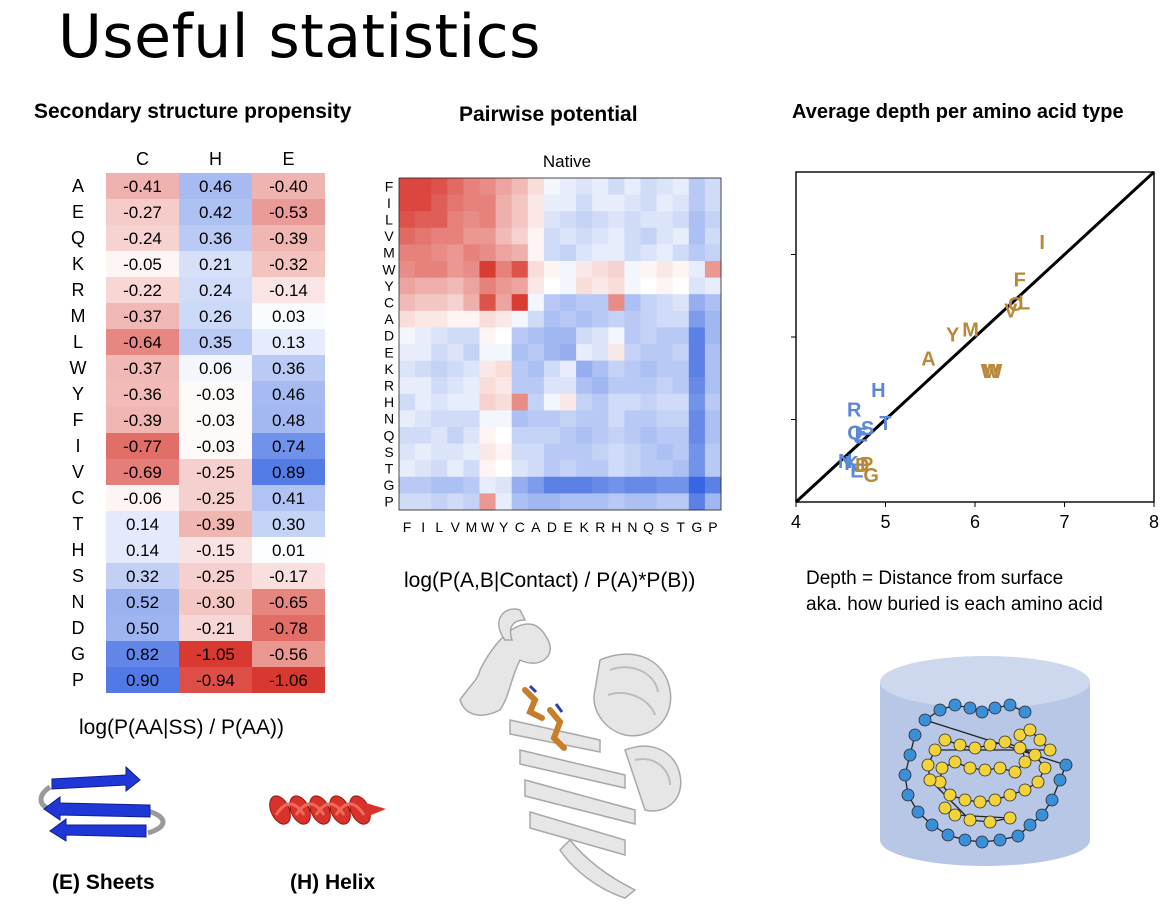 Image resolution: width=1176 pixels, height=912 pixels. What do you see at coordinates (288, 576) in the screenshot?
I see `ss-heatmap-cell-label: -0.17` at bounding box center [288, 576].